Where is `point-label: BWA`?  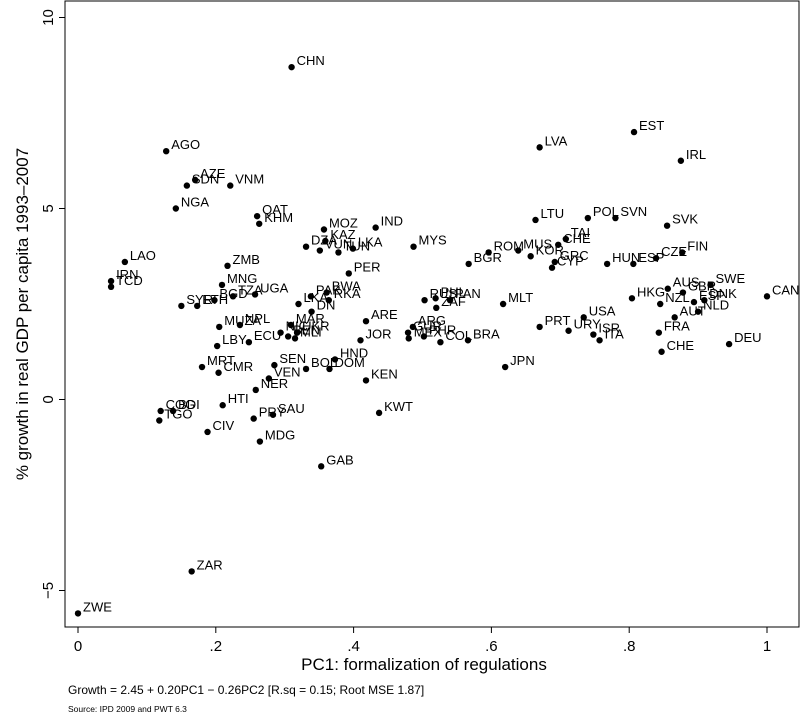
point-label: BWA is located at coordinates (346, 286).